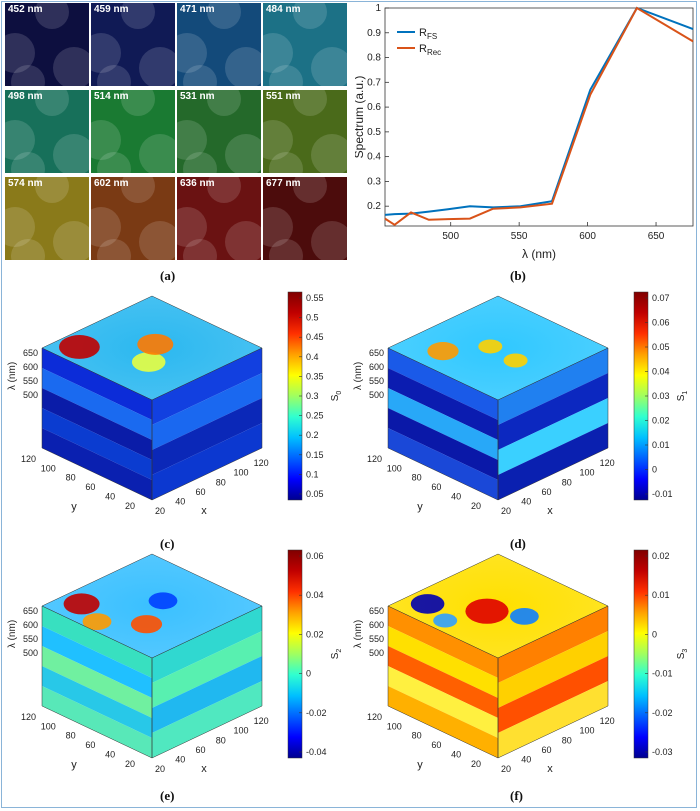 The image size is (700, 811). Describe the element at coordinates (305, 44) in the screenshot. I see `spectral-tile: 484 nm` at that location.